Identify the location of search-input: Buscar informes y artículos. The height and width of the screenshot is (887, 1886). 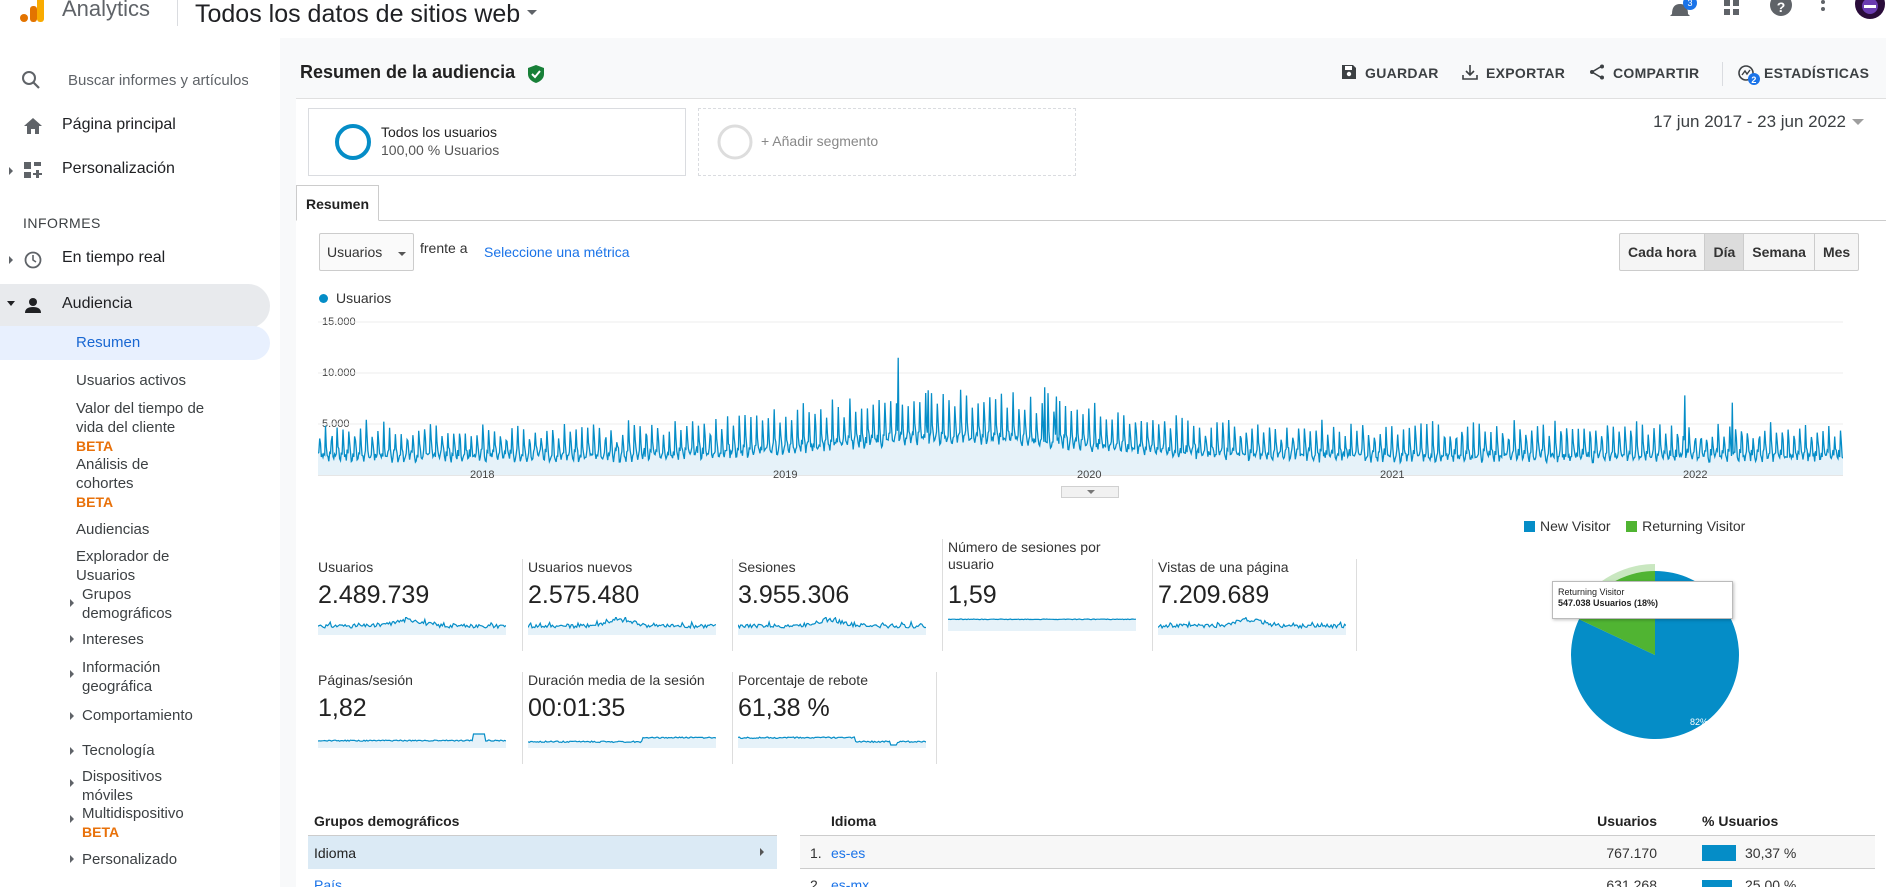
(158, 80).